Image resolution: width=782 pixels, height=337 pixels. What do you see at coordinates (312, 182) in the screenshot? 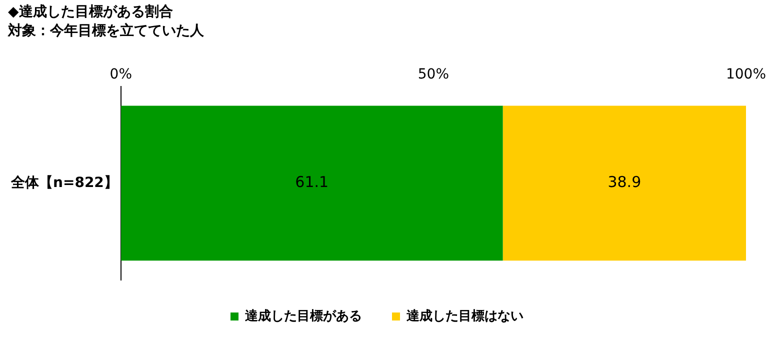
I see `data-label: 61.1` at bounding box center [312, 182].